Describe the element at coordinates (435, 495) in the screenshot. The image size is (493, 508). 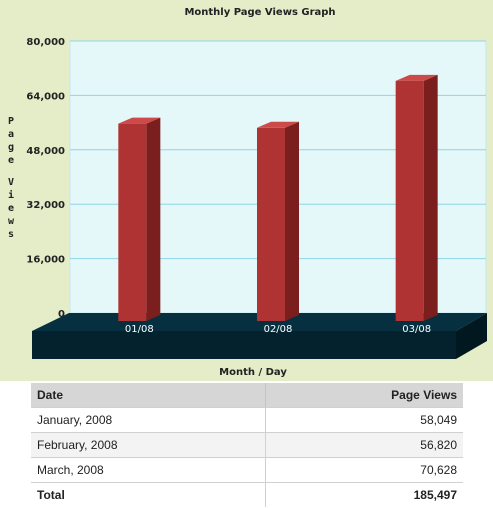
I see `total-views: 185,497` at that location.